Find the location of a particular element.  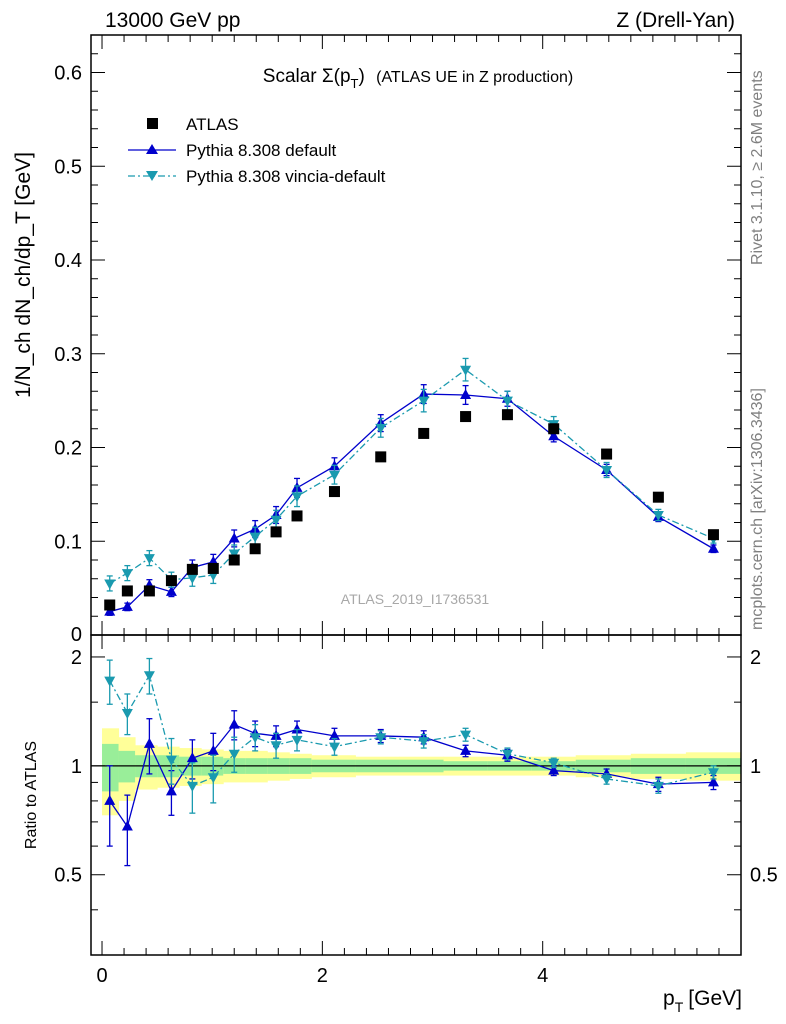

legend-marker-atlas is located at coordinates (152, 123).